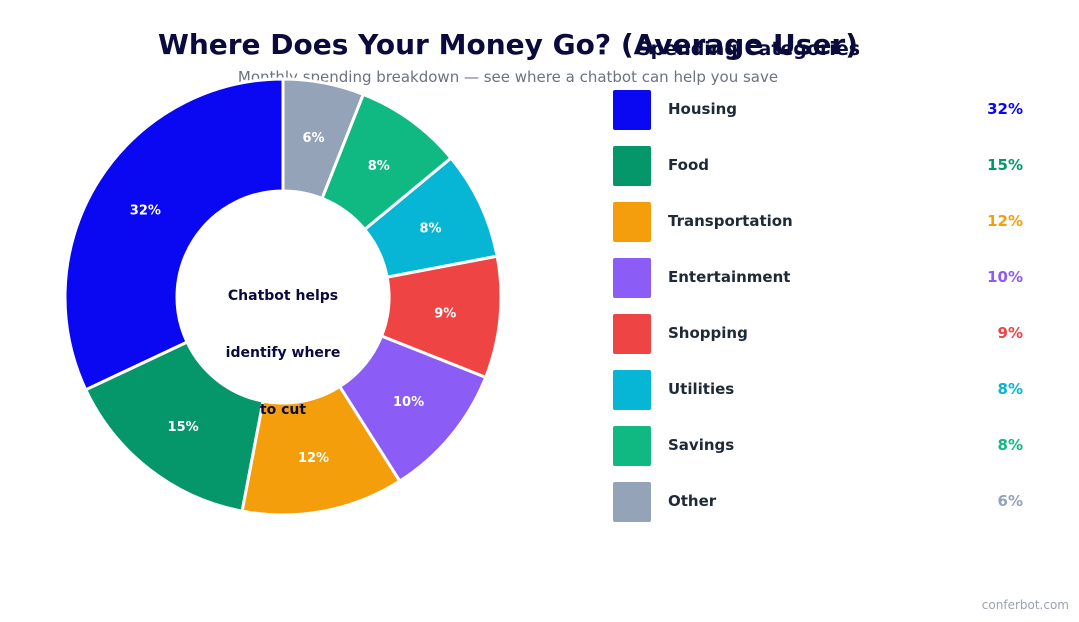  I want to click on legend-label: Savings, so click(701, 445).